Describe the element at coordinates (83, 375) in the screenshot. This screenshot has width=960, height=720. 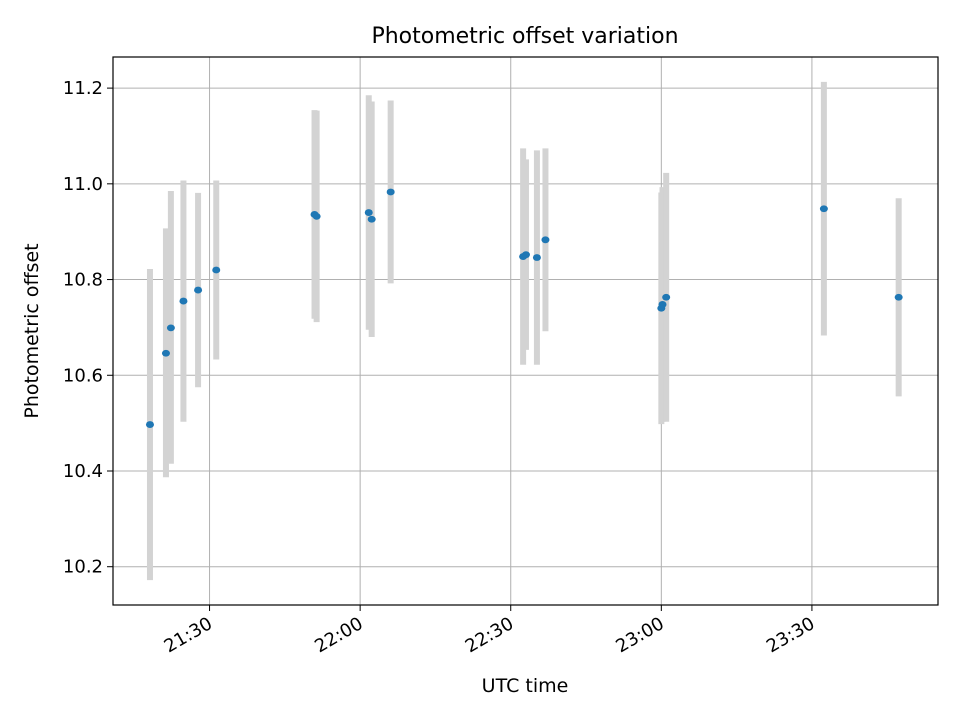
I see `y-tick-label: 10.6` at that location.